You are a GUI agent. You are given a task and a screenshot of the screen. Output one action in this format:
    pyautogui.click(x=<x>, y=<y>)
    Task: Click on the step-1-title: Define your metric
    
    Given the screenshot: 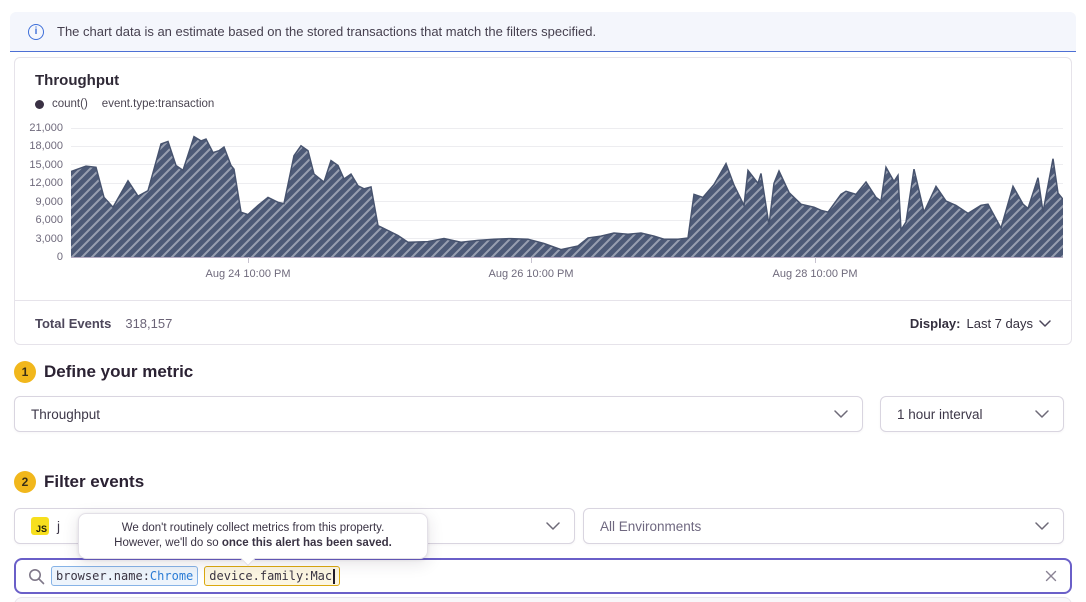 What is the action you would take?
    pyautogui.click(x=119, y=371)
    